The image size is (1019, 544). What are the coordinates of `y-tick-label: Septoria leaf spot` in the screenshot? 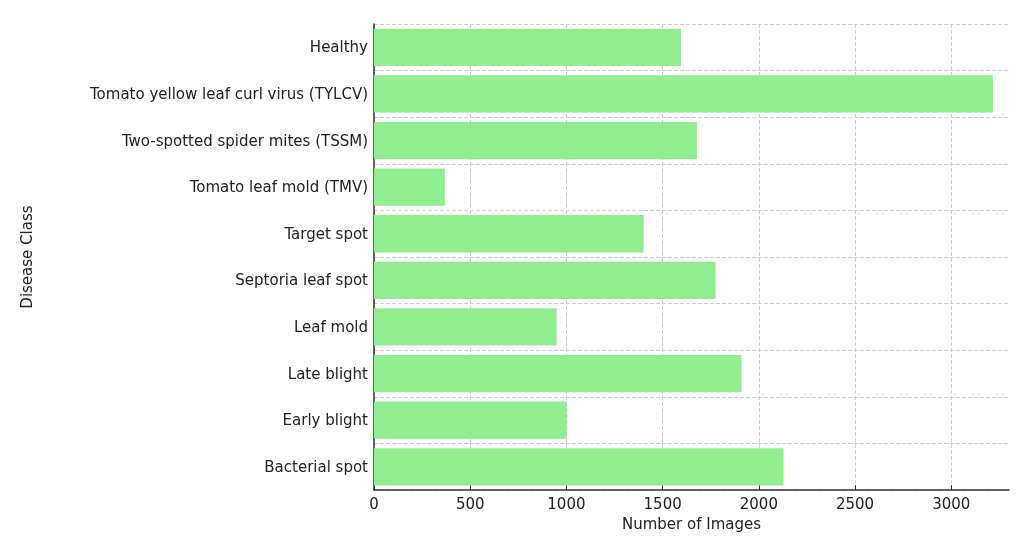 It's located at (302, 280).